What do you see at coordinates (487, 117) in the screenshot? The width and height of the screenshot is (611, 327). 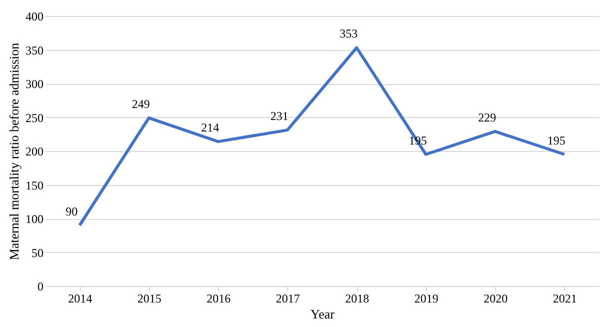 I see `data-label: 229` at bounding box center [487, 117].